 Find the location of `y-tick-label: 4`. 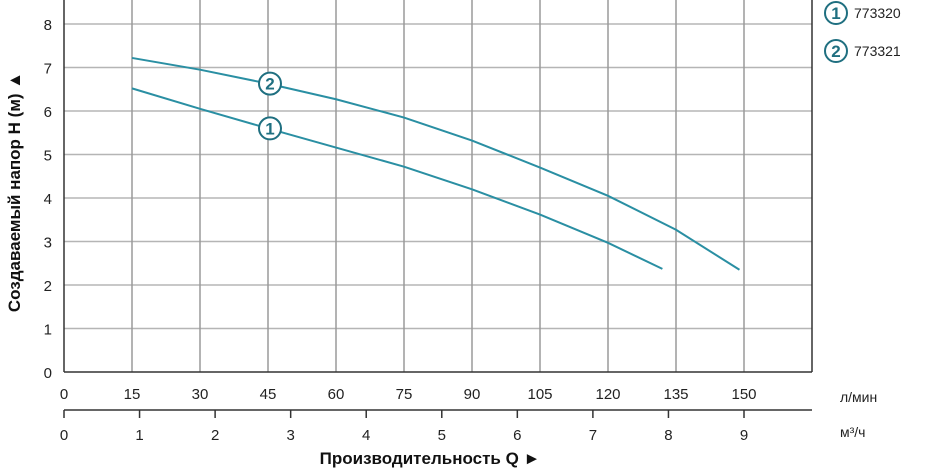

y-tick-label: 4 is located at coordinates (48, 199).